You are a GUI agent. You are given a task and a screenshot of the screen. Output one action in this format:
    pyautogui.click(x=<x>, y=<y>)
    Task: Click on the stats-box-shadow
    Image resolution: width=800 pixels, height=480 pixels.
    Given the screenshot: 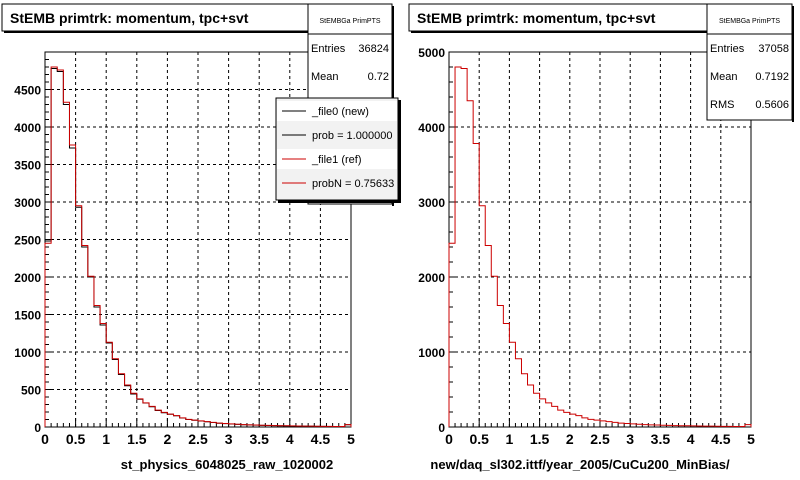 What is the action you would take?
    pyautogui.click(x=793, y=64)
    